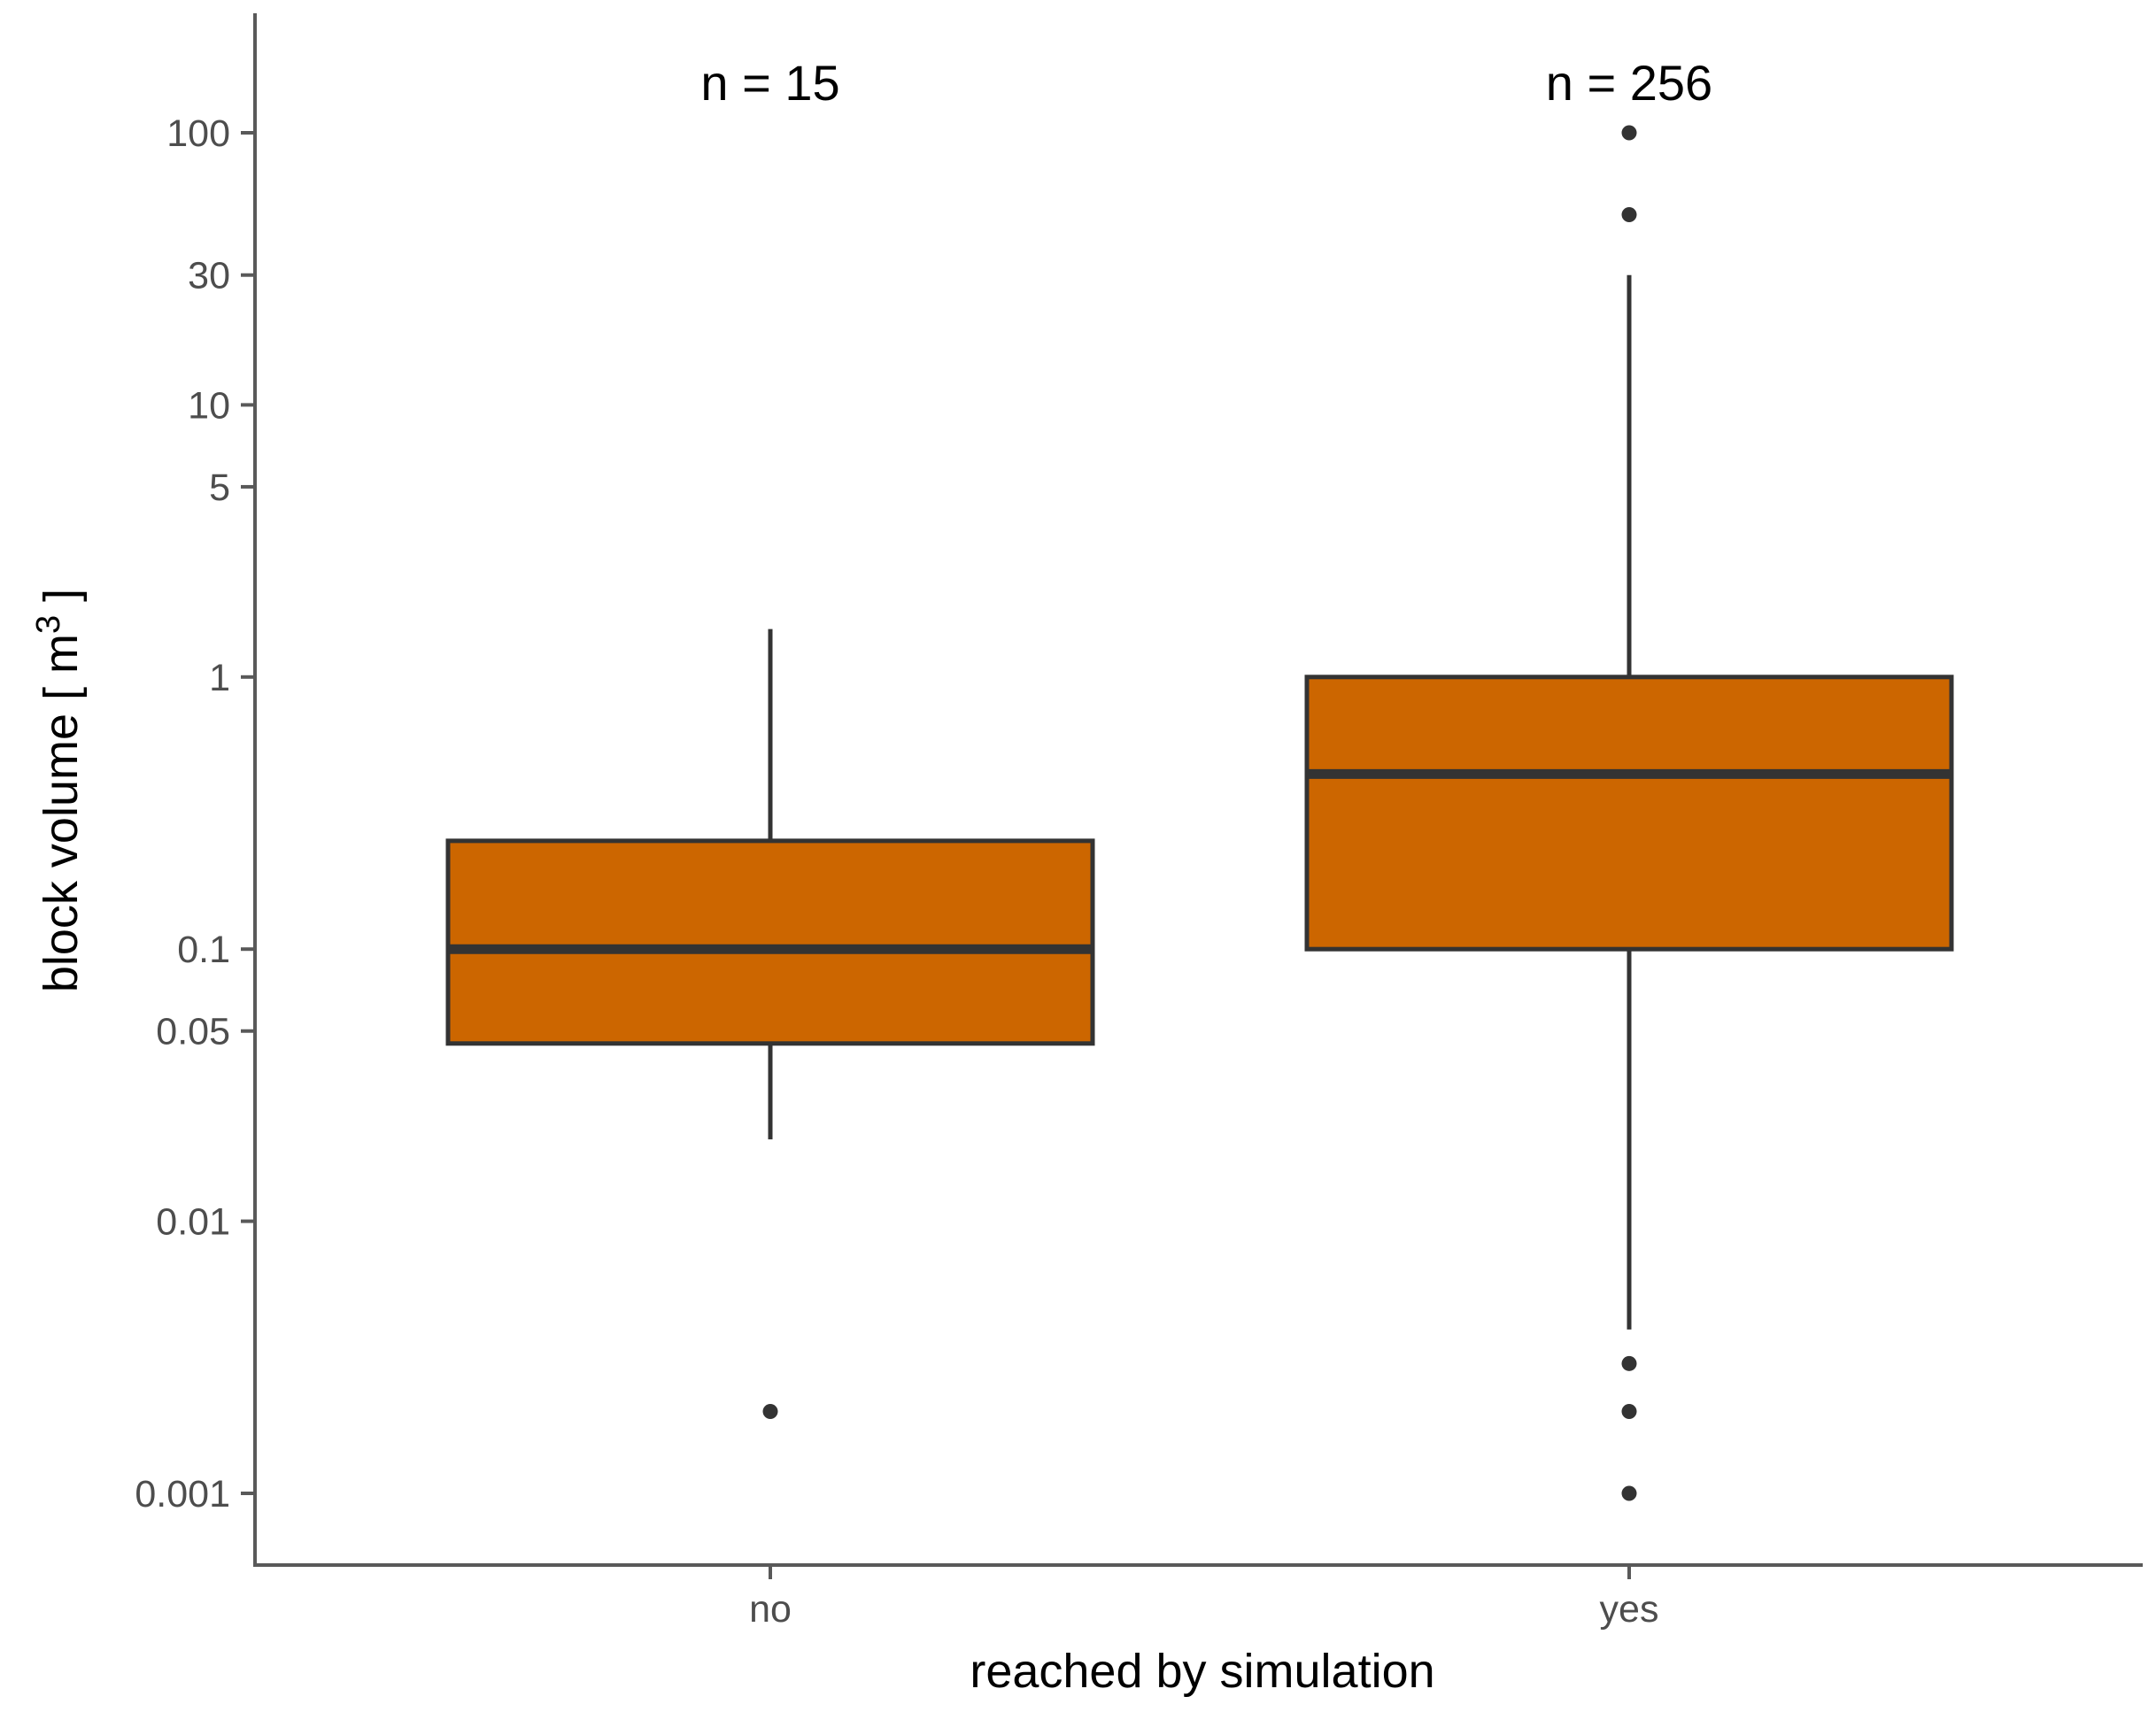 The height and width of the screenshot is (1712, 2156). I want to click on sample-size-label: n = 256, so click(1629, 83).